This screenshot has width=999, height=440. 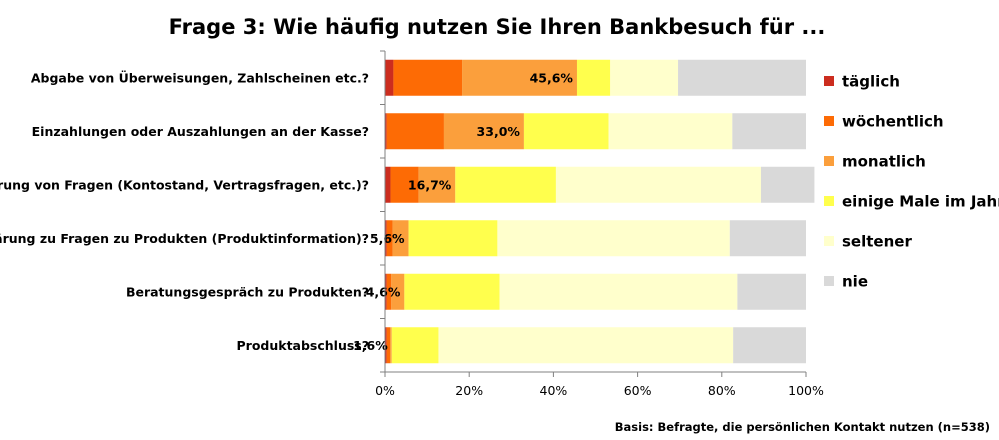 I want to click on x-tick-label: 100%, so click(x=806, y=390).